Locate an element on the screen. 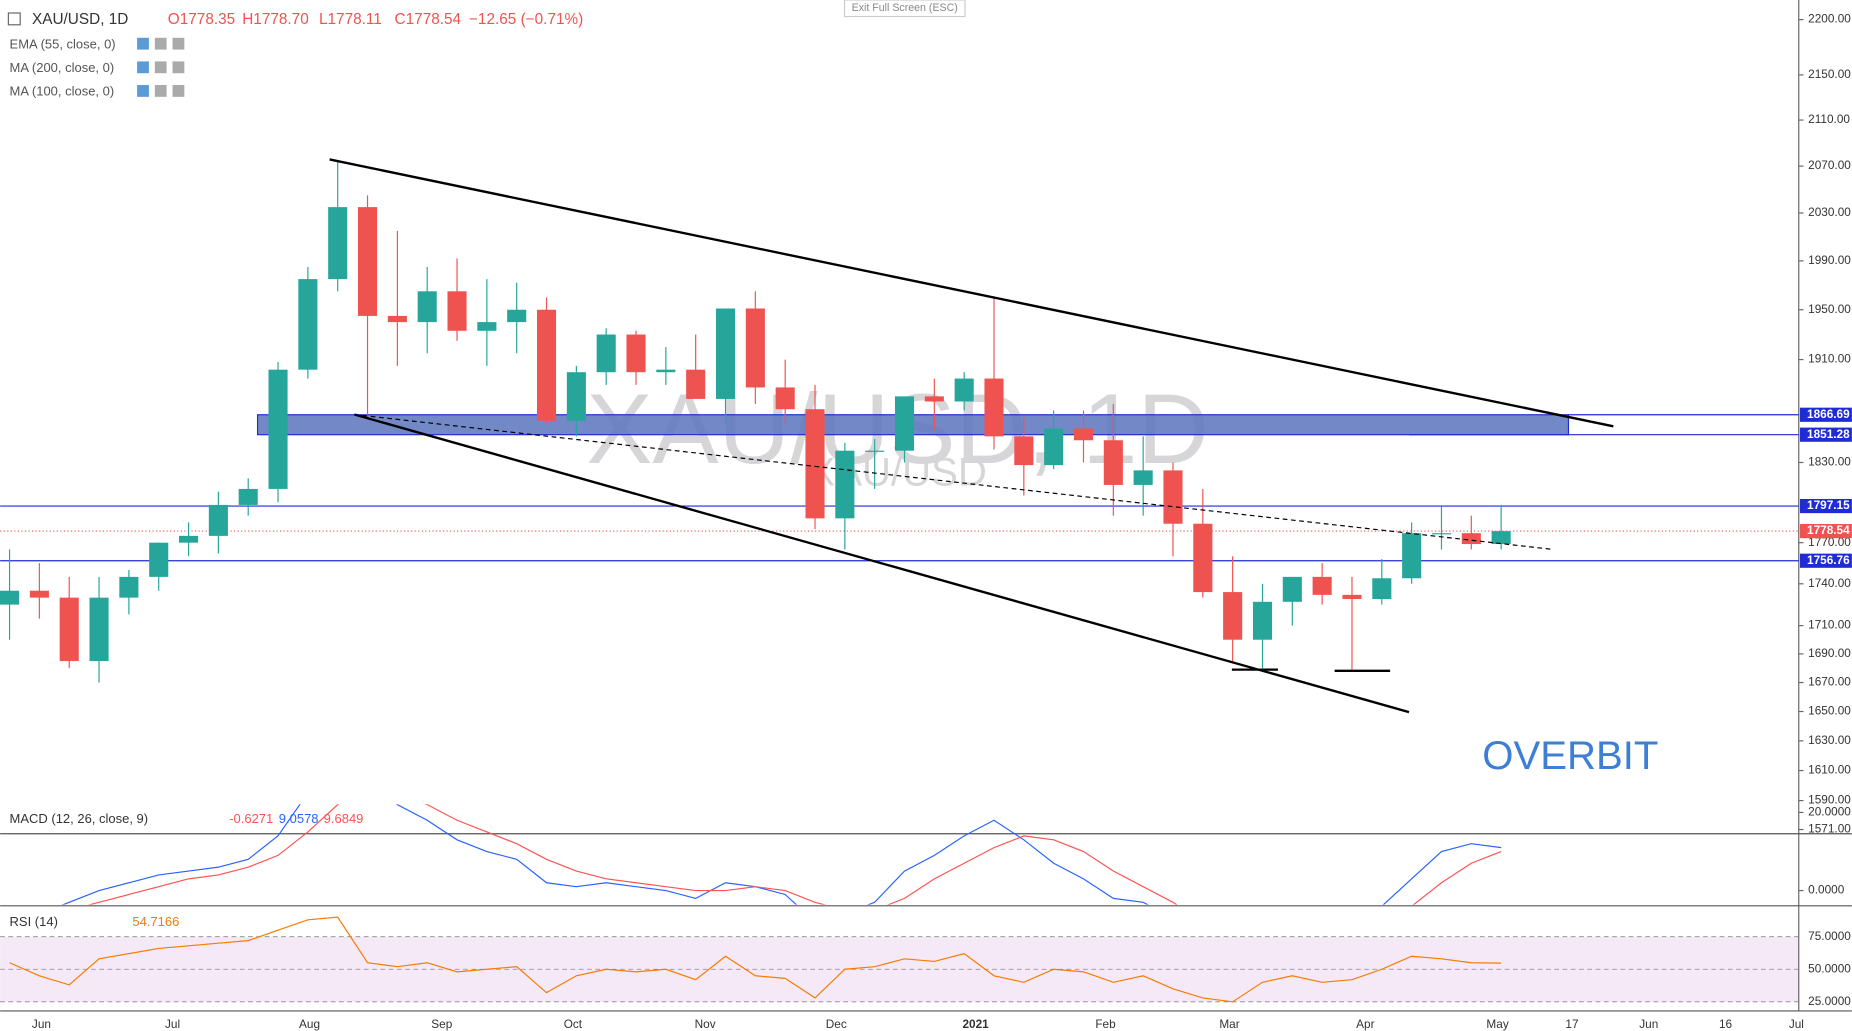 Image resolution: width=1852 pixels, height=1031 pixels. x-tick-label: Nov is located at coordinates (705, 1024).